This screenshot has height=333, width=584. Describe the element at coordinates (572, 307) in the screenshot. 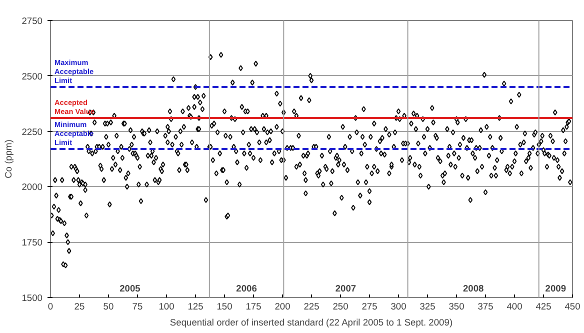

I see `x-tick-label: 450` at that location.